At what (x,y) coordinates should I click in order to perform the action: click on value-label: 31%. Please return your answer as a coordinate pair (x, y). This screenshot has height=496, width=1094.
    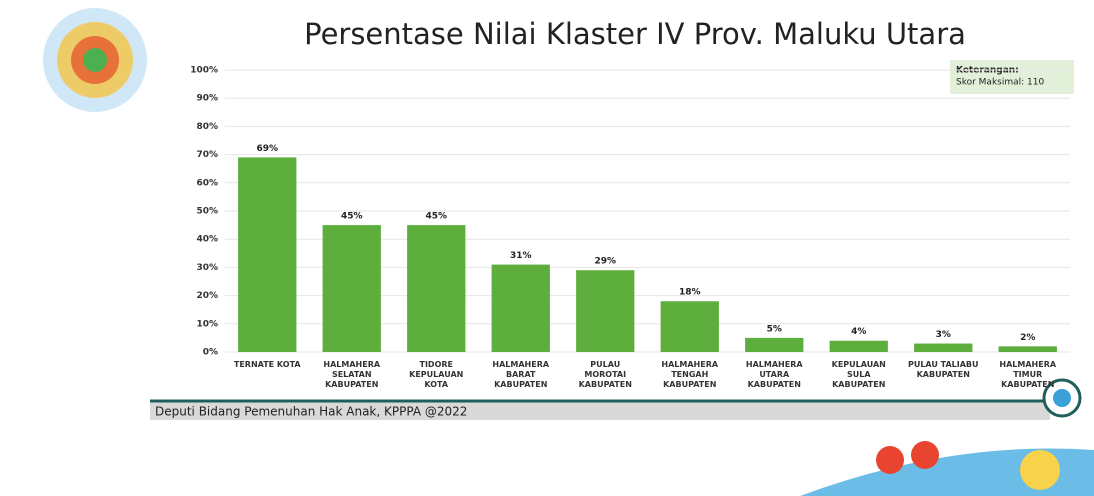
    Looking at the image, I should click on (521, 256).